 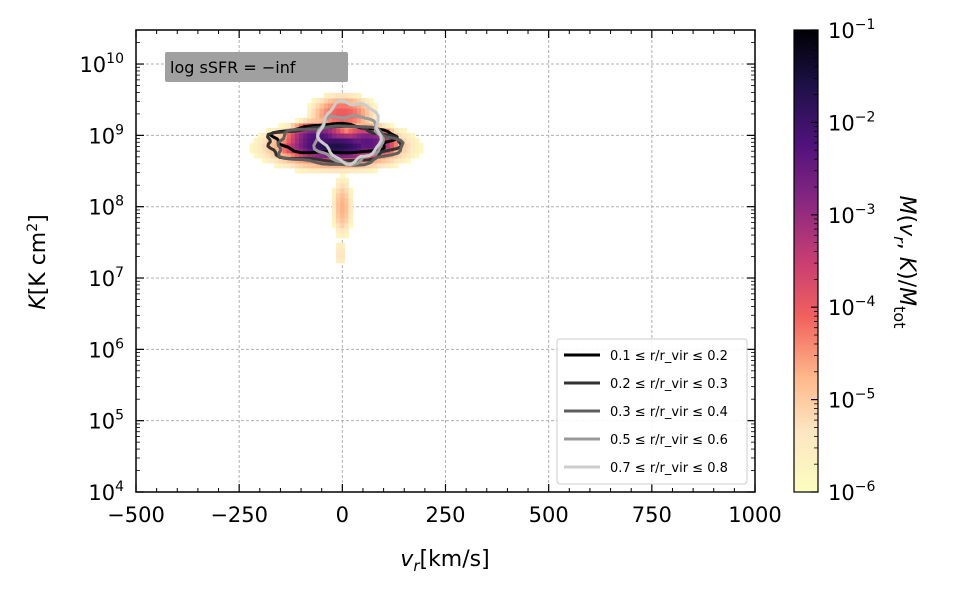 What do you see at coordinates (334, 143) in the screenshot?
I see `contour-line` at bounding box center [334, 143].